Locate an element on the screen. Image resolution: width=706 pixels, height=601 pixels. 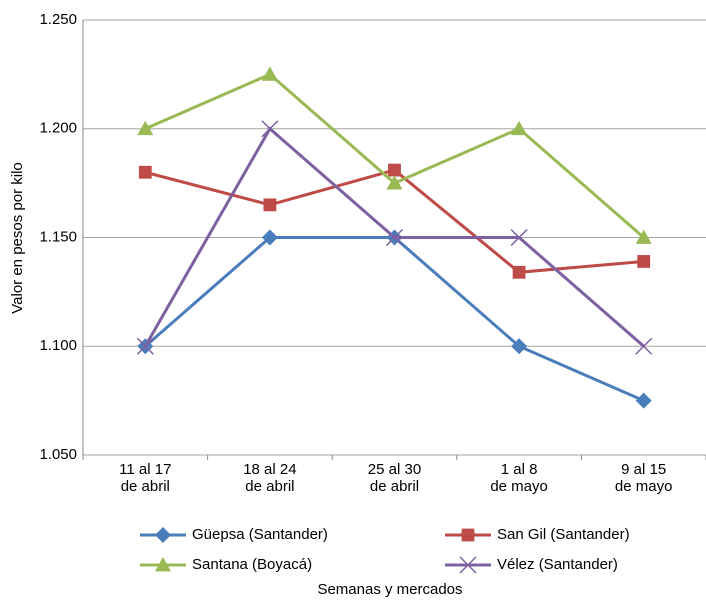
x-tick-label: 1 al 8 de mayo is located at coordinates (519, 478).